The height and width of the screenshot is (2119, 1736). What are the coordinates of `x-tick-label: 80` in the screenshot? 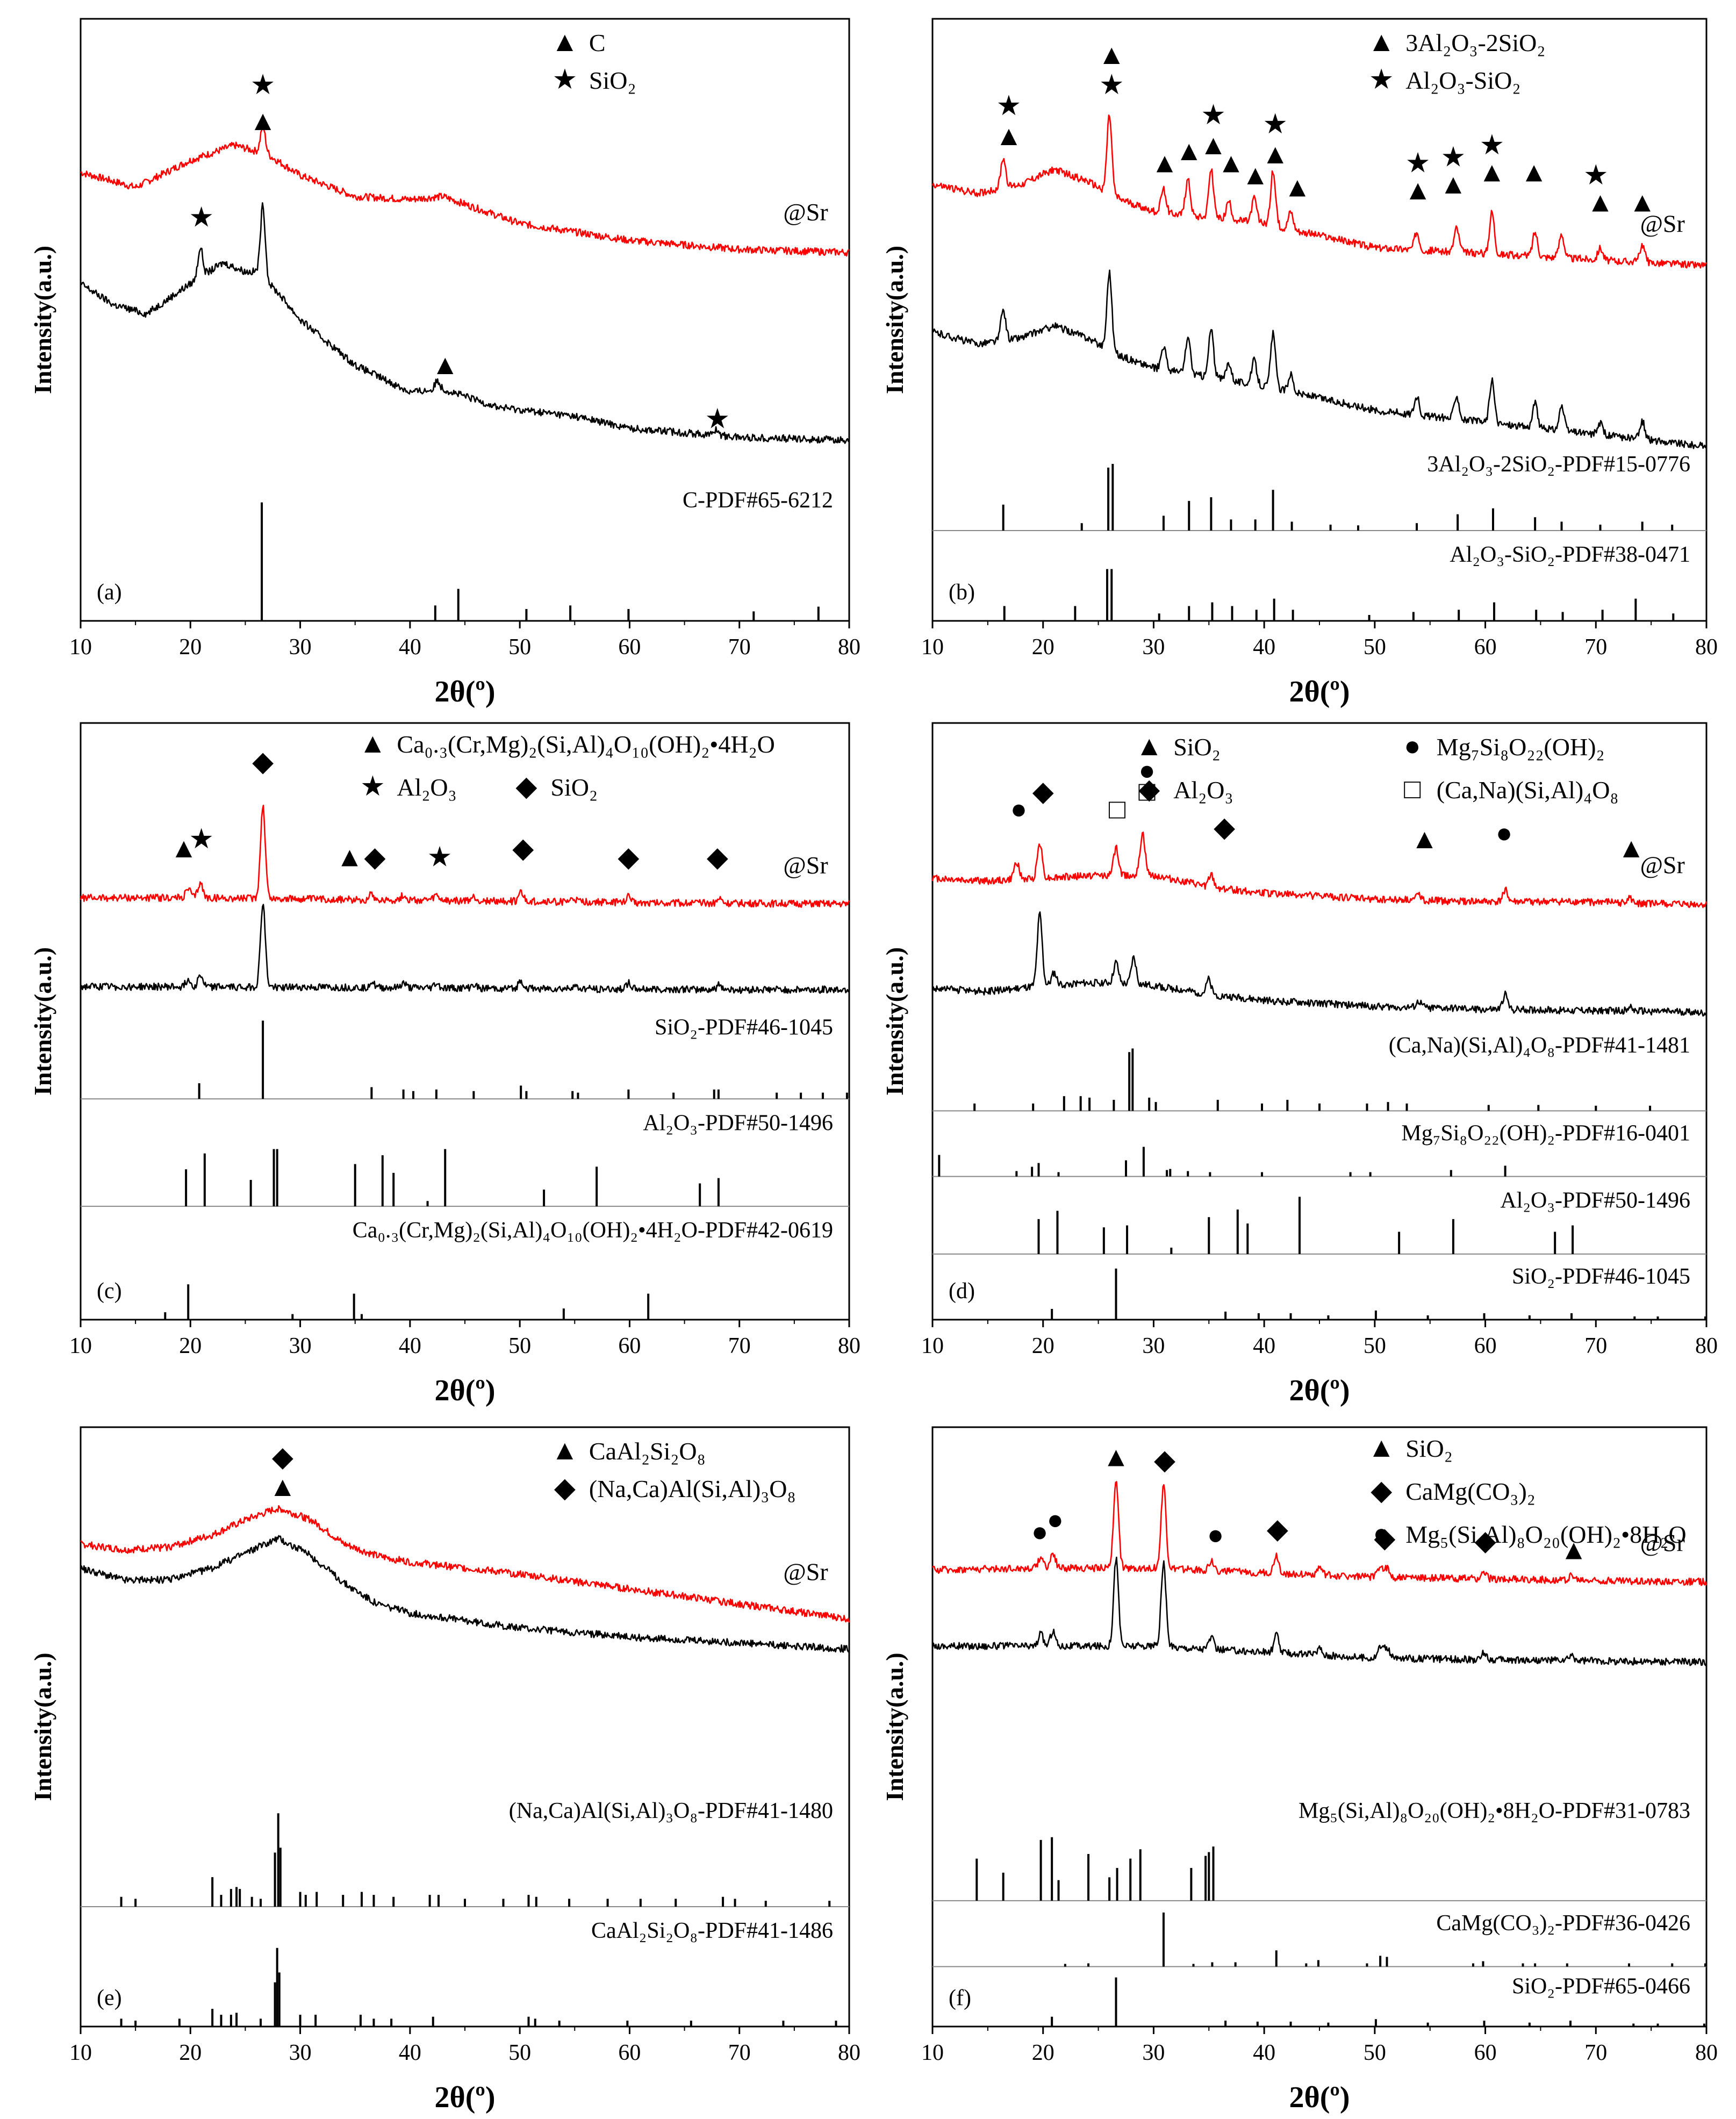 It's located at (1706, 647).